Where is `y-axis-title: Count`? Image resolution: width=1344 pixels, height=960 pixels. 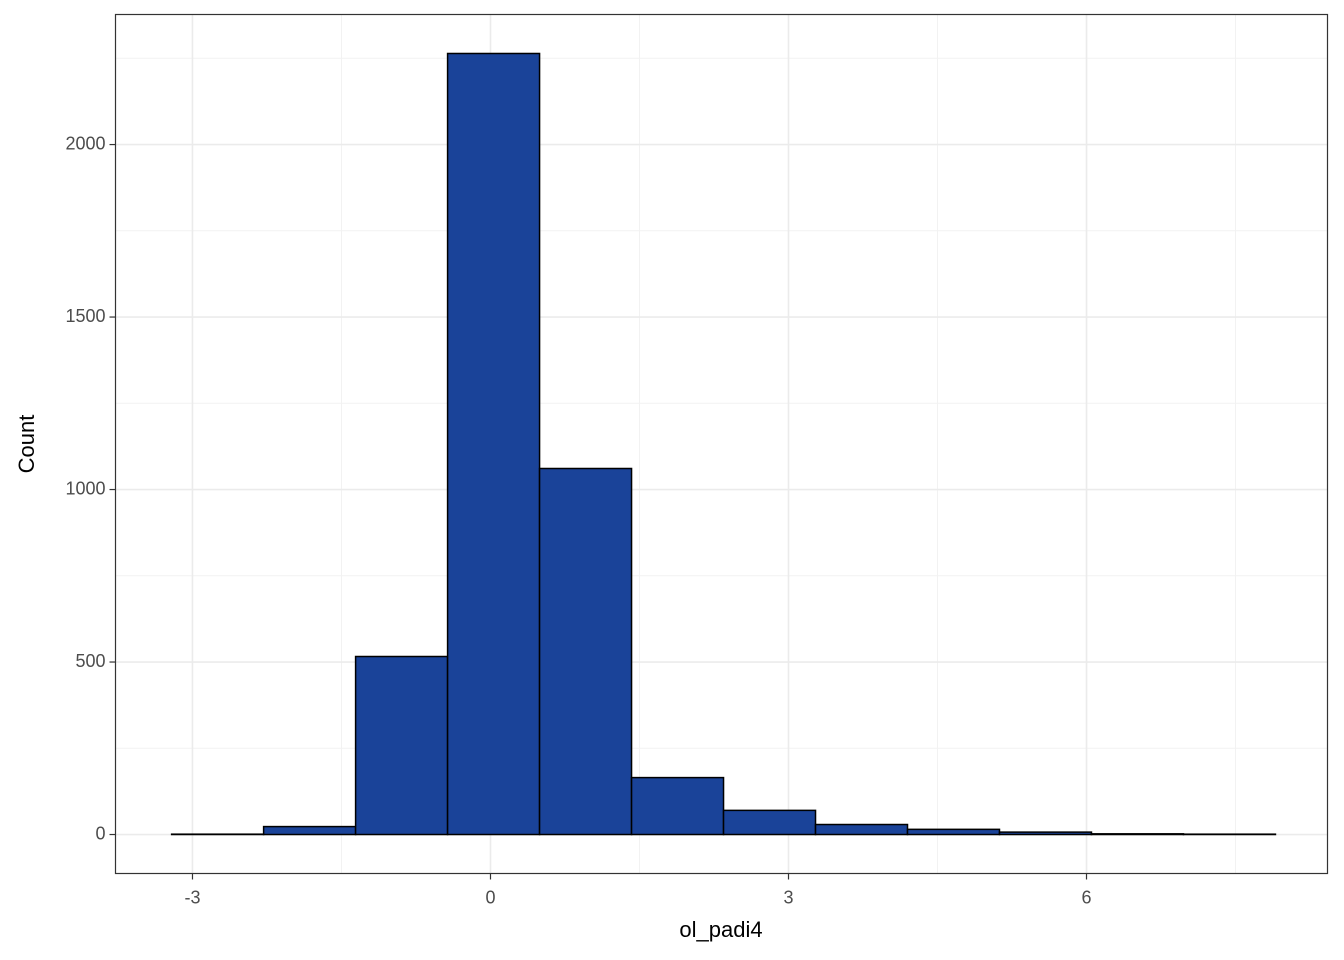
y-axis-title: Count is located at coordinates (26, 444).